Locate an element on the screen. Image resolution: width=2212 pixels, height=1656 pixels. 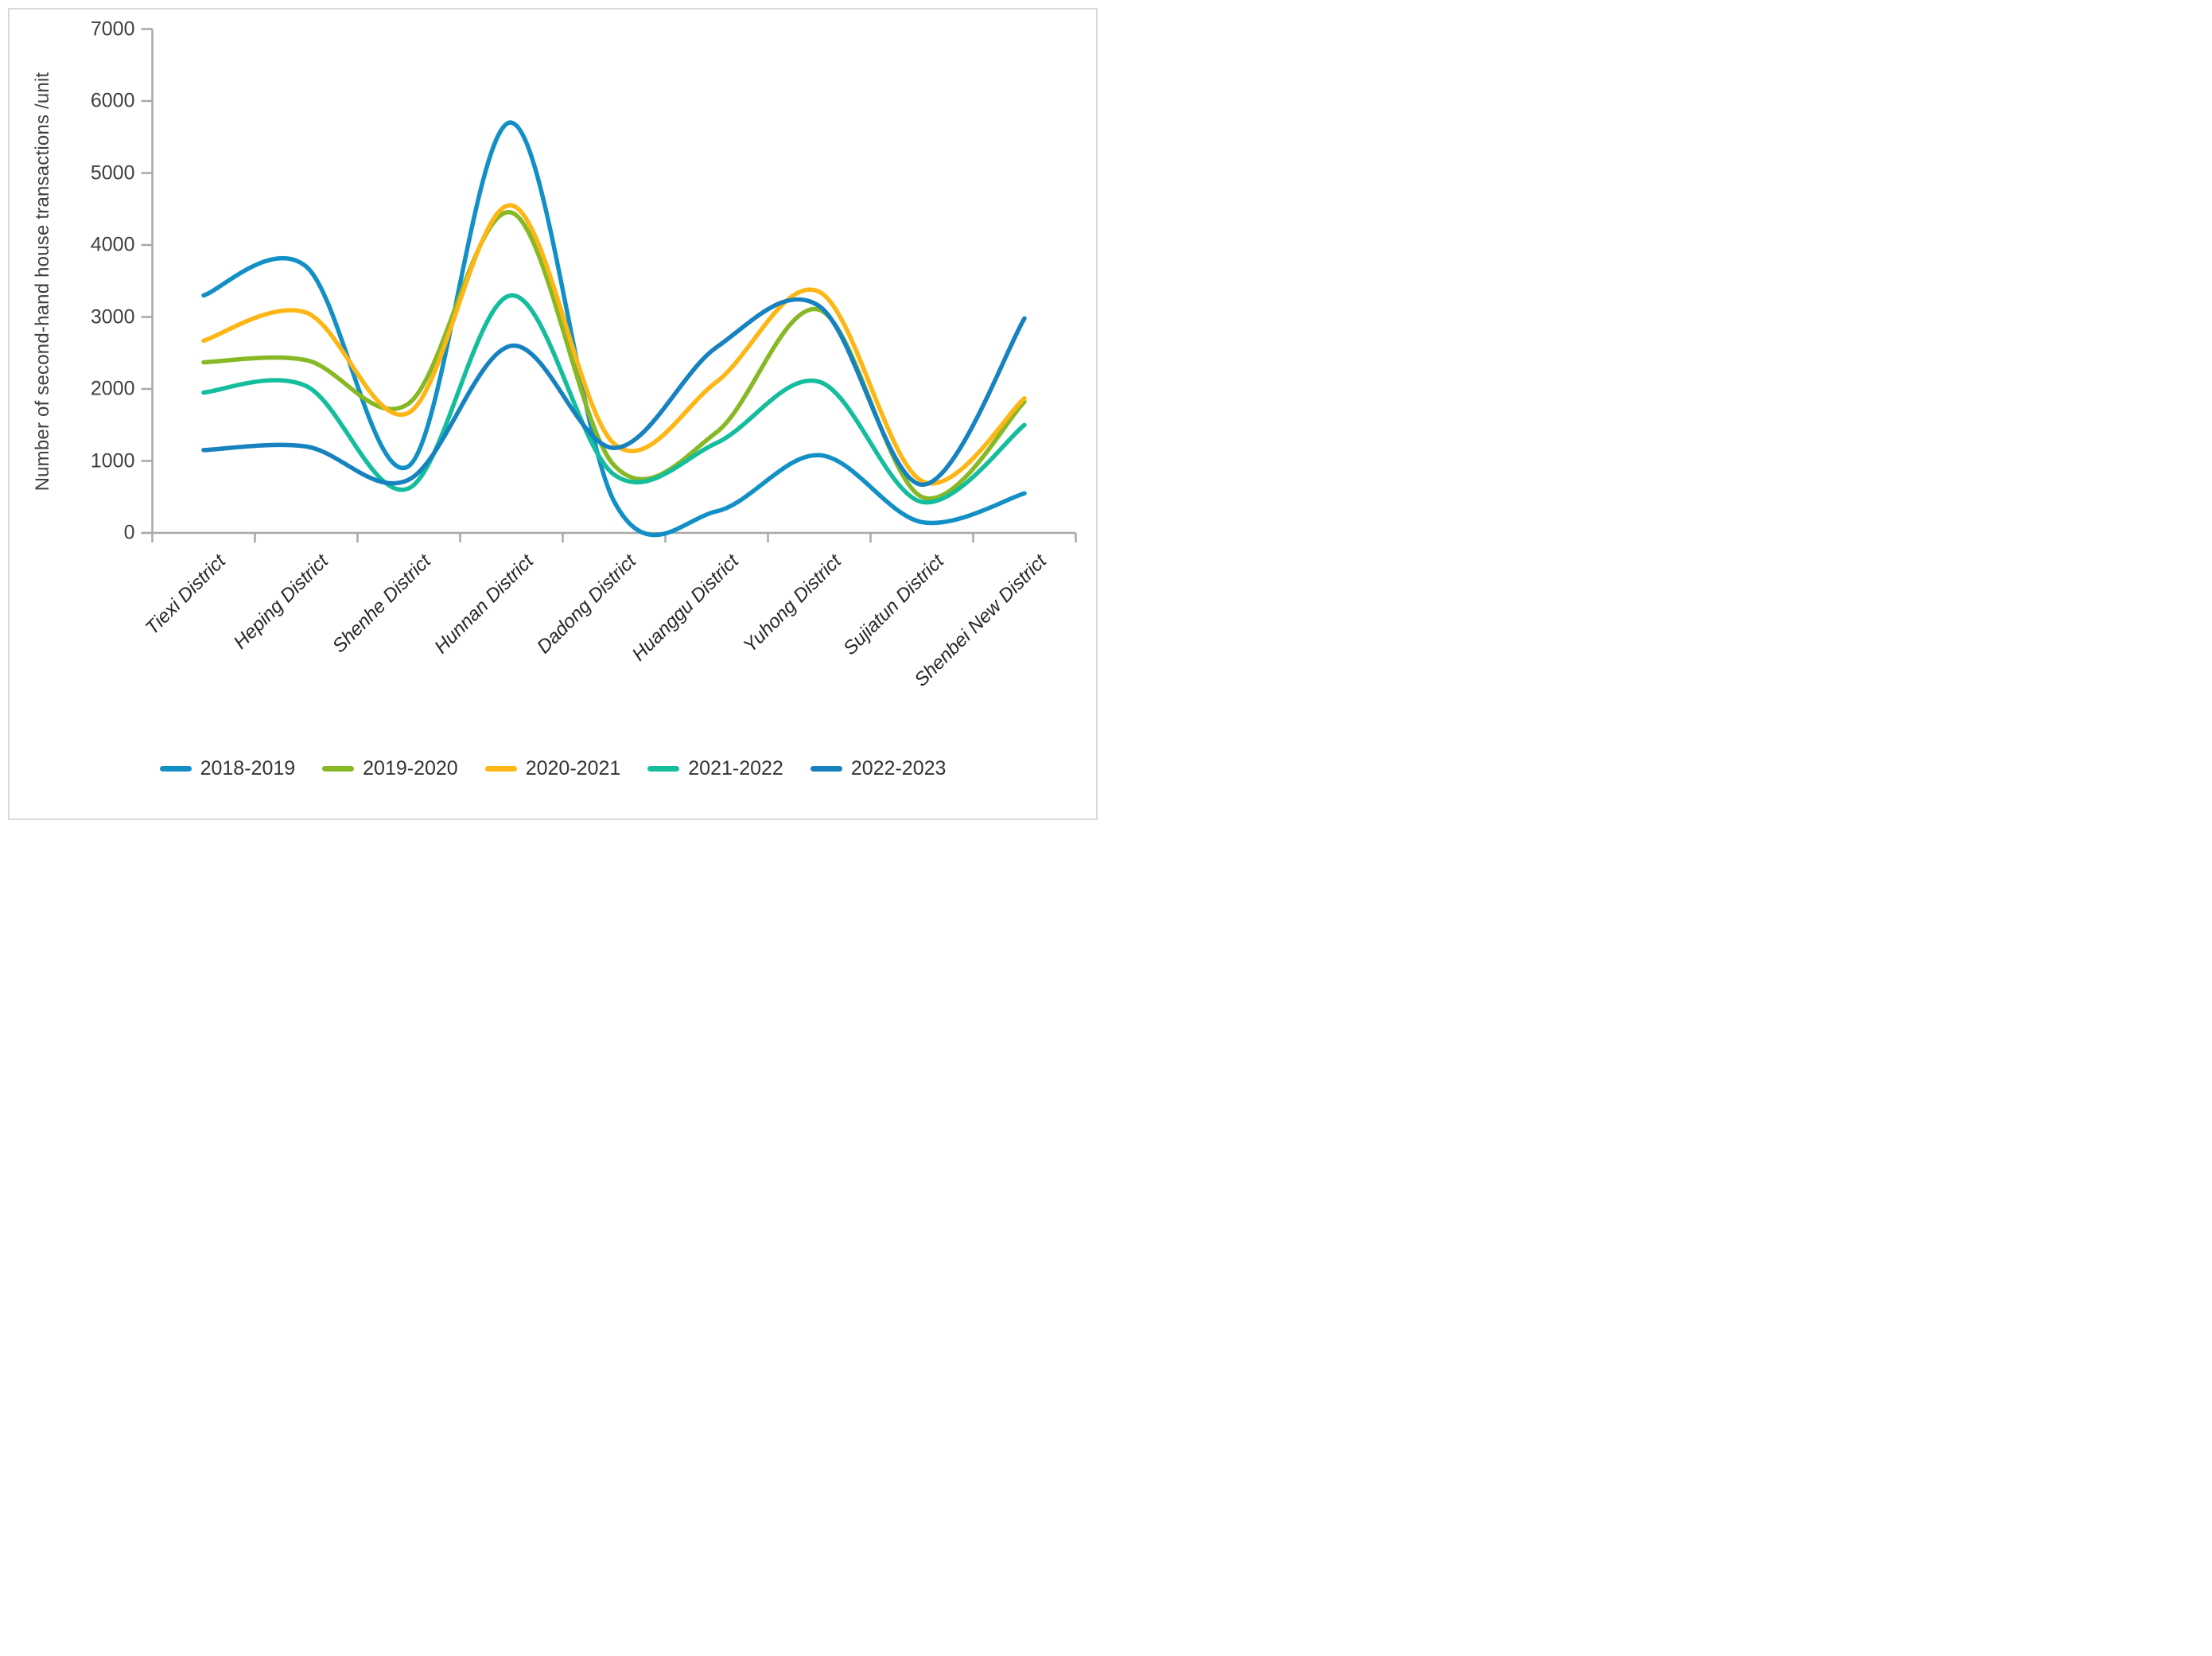
y-tick-label: 4000 is located at coordinates (112, 244).